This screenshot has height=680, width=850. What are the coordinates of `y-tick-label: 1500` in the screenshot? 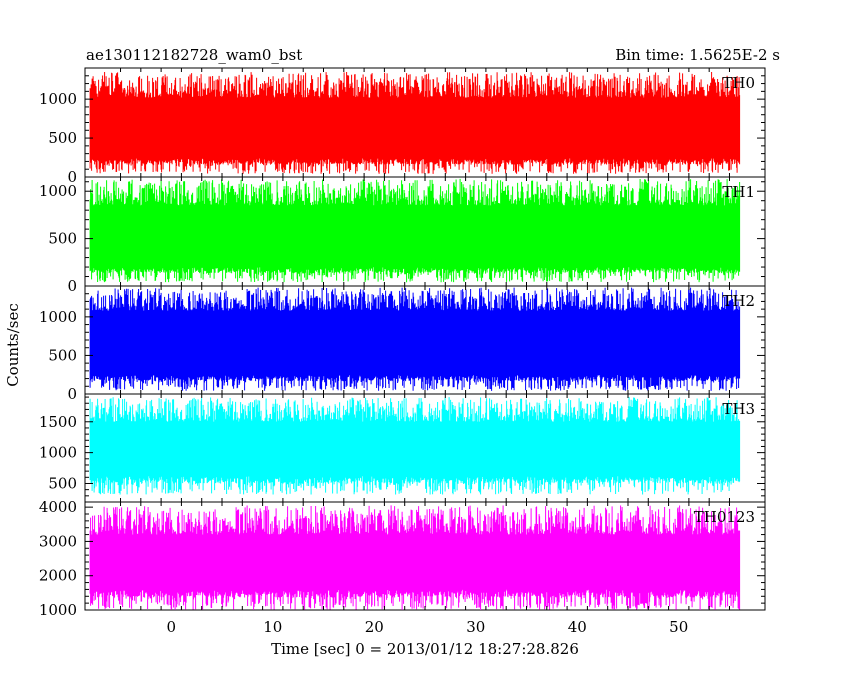 It's located at (58, 422).